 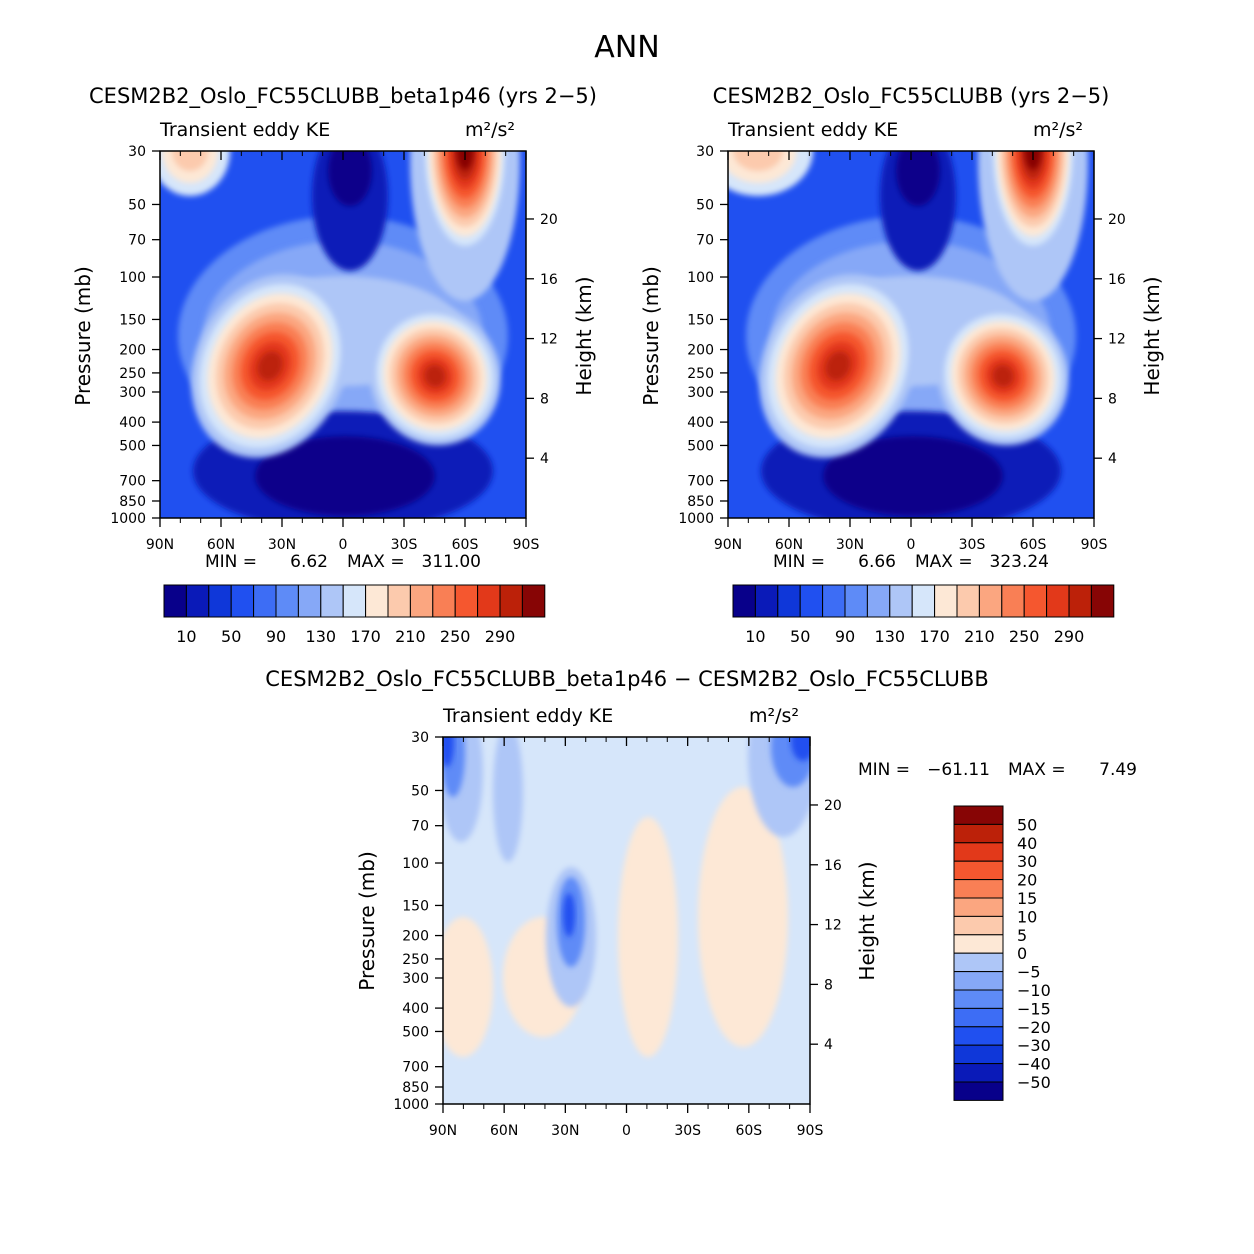 What do you see at coordinates (1034, 1064) in the screenshot?
I see `colorbar-label: −40` at bounding box center [1034, 1064].